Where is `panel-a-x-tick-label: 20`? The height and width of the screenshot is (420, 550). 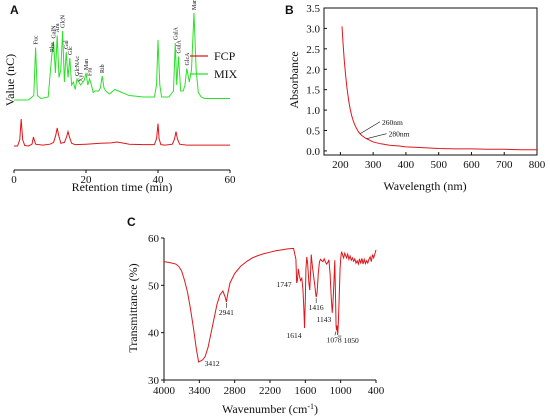
panel-a-x-tick-label: 20 is located at coordinates (87, 180).